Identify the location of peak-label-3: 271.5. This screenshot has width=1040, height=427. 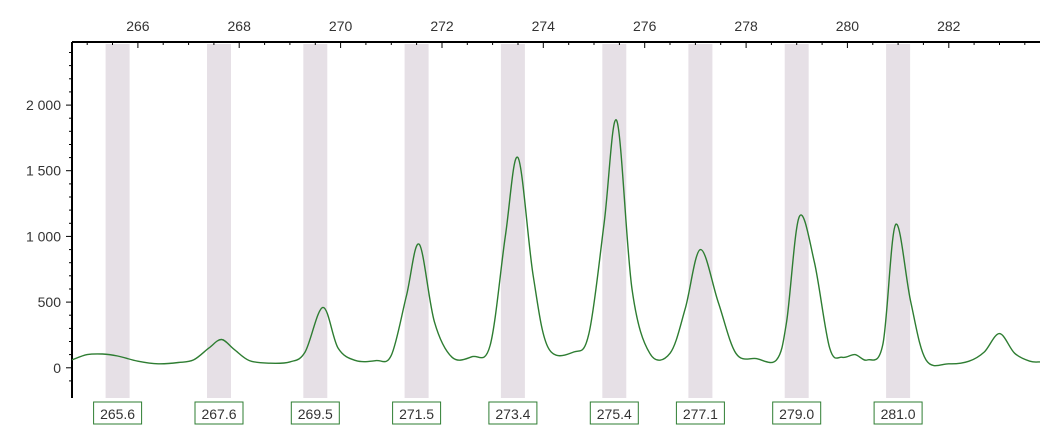
(417, 413).